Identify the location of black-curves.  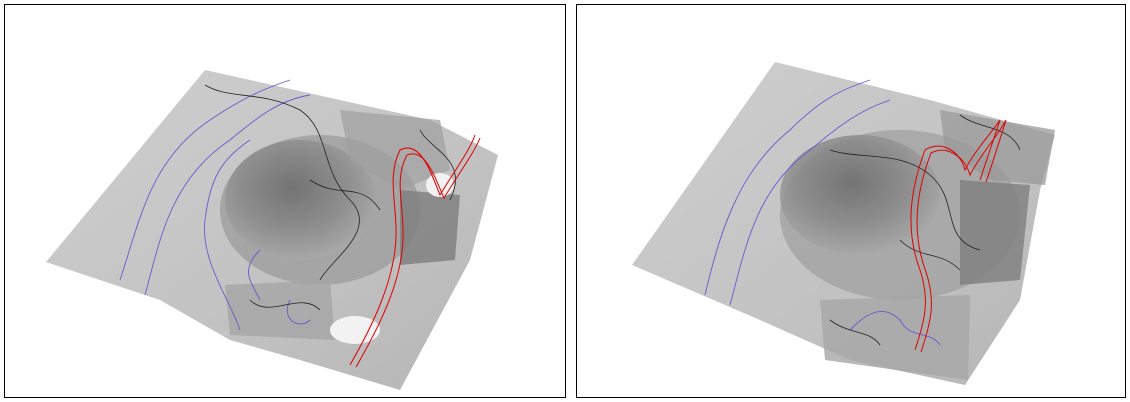
(330, 197).